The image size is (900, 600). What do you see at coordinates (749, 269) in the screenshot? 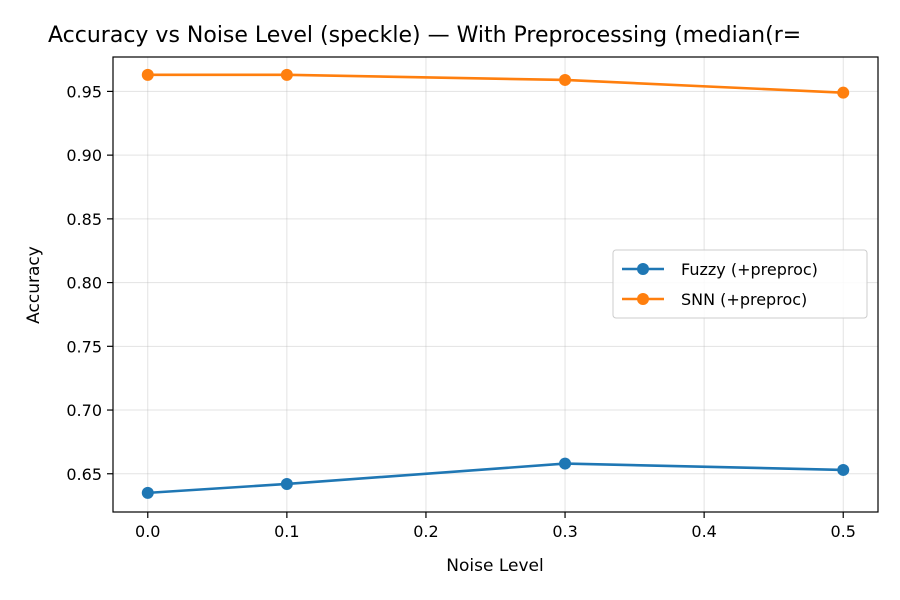
I see `legend-label: Fuzzy (+preproc)` at bounding box center [749, 269].